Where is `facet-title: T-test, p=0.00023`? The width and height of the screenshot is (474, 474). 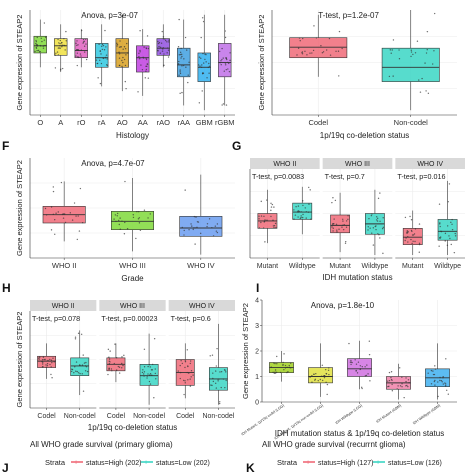 facet-title: T-test, p=0.00023 is located at coordinates (129, 318).